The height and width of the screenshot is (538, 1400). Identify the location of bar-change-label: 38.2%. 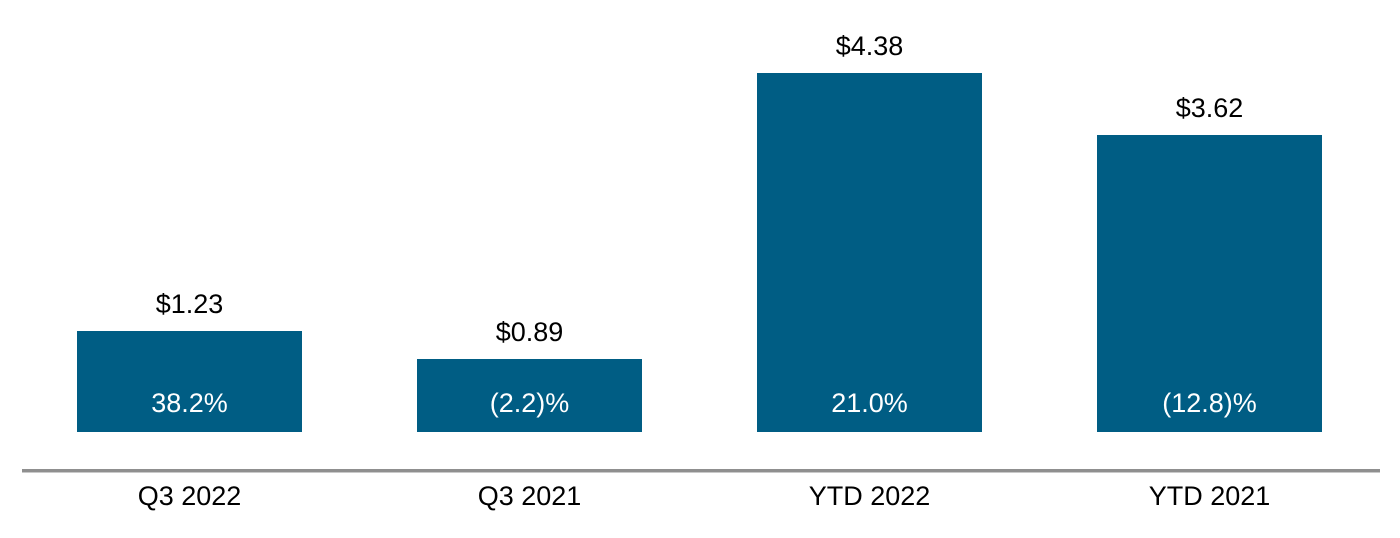
(189, 403).